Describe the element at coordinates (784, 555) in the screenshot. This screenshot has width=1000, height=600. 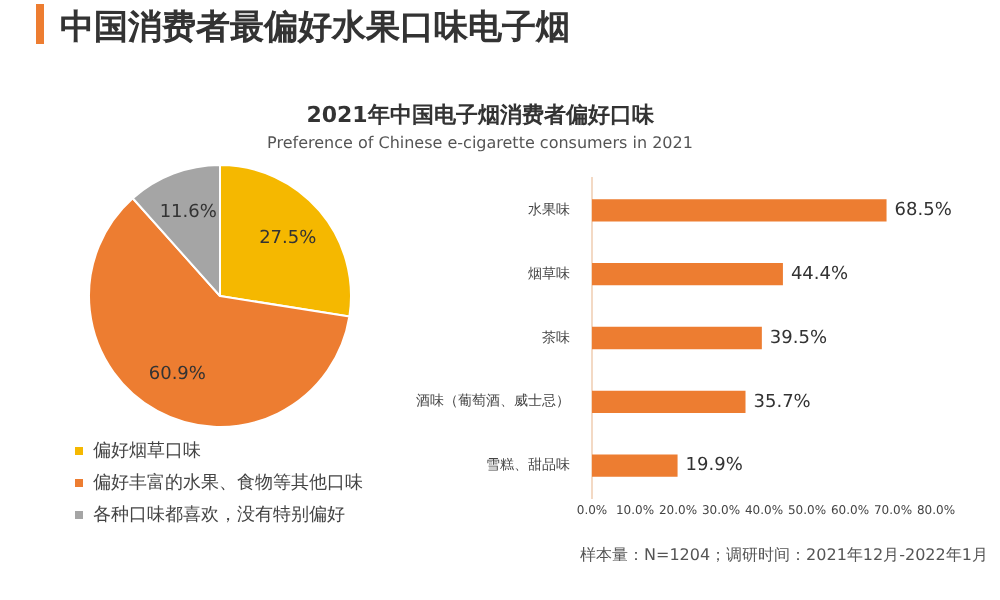
I see `text: 样本量：N=1204；调研时间：2021年12月-2022年1月` at that location.